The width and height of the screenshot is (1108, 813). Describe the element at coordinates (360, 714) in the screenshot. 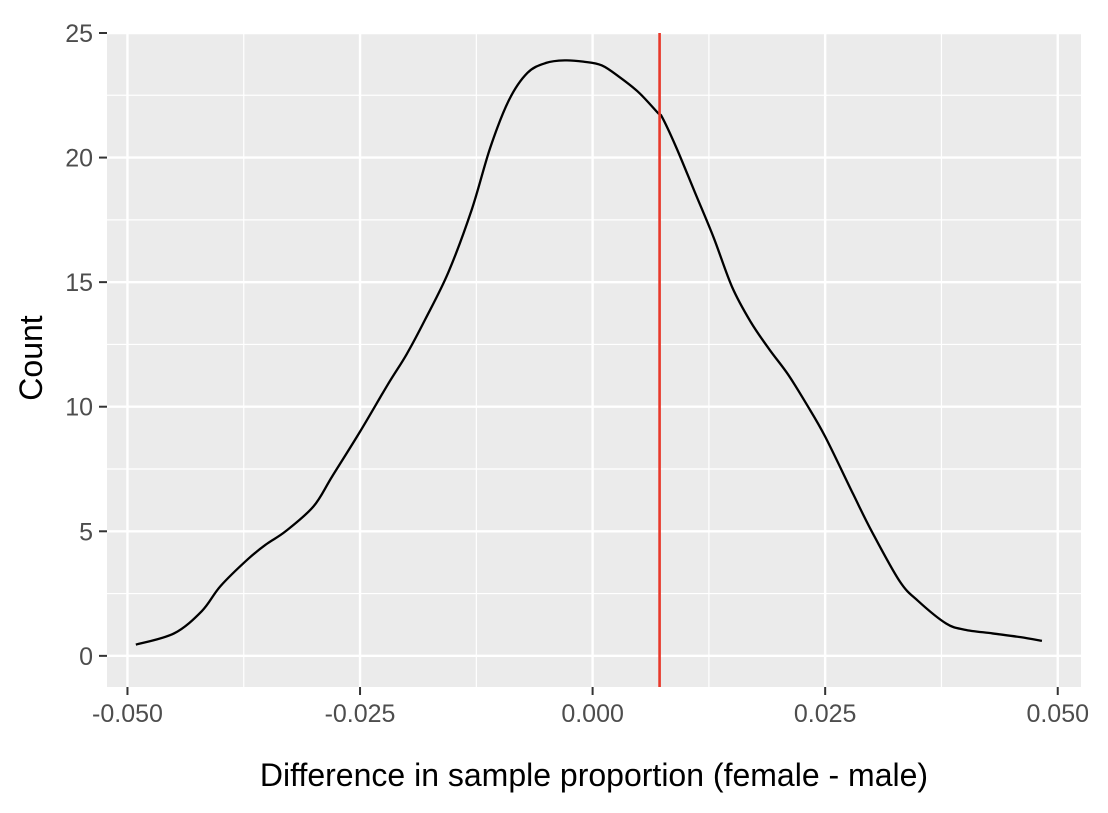

I see `x-tick-label: -0.025` at that location.